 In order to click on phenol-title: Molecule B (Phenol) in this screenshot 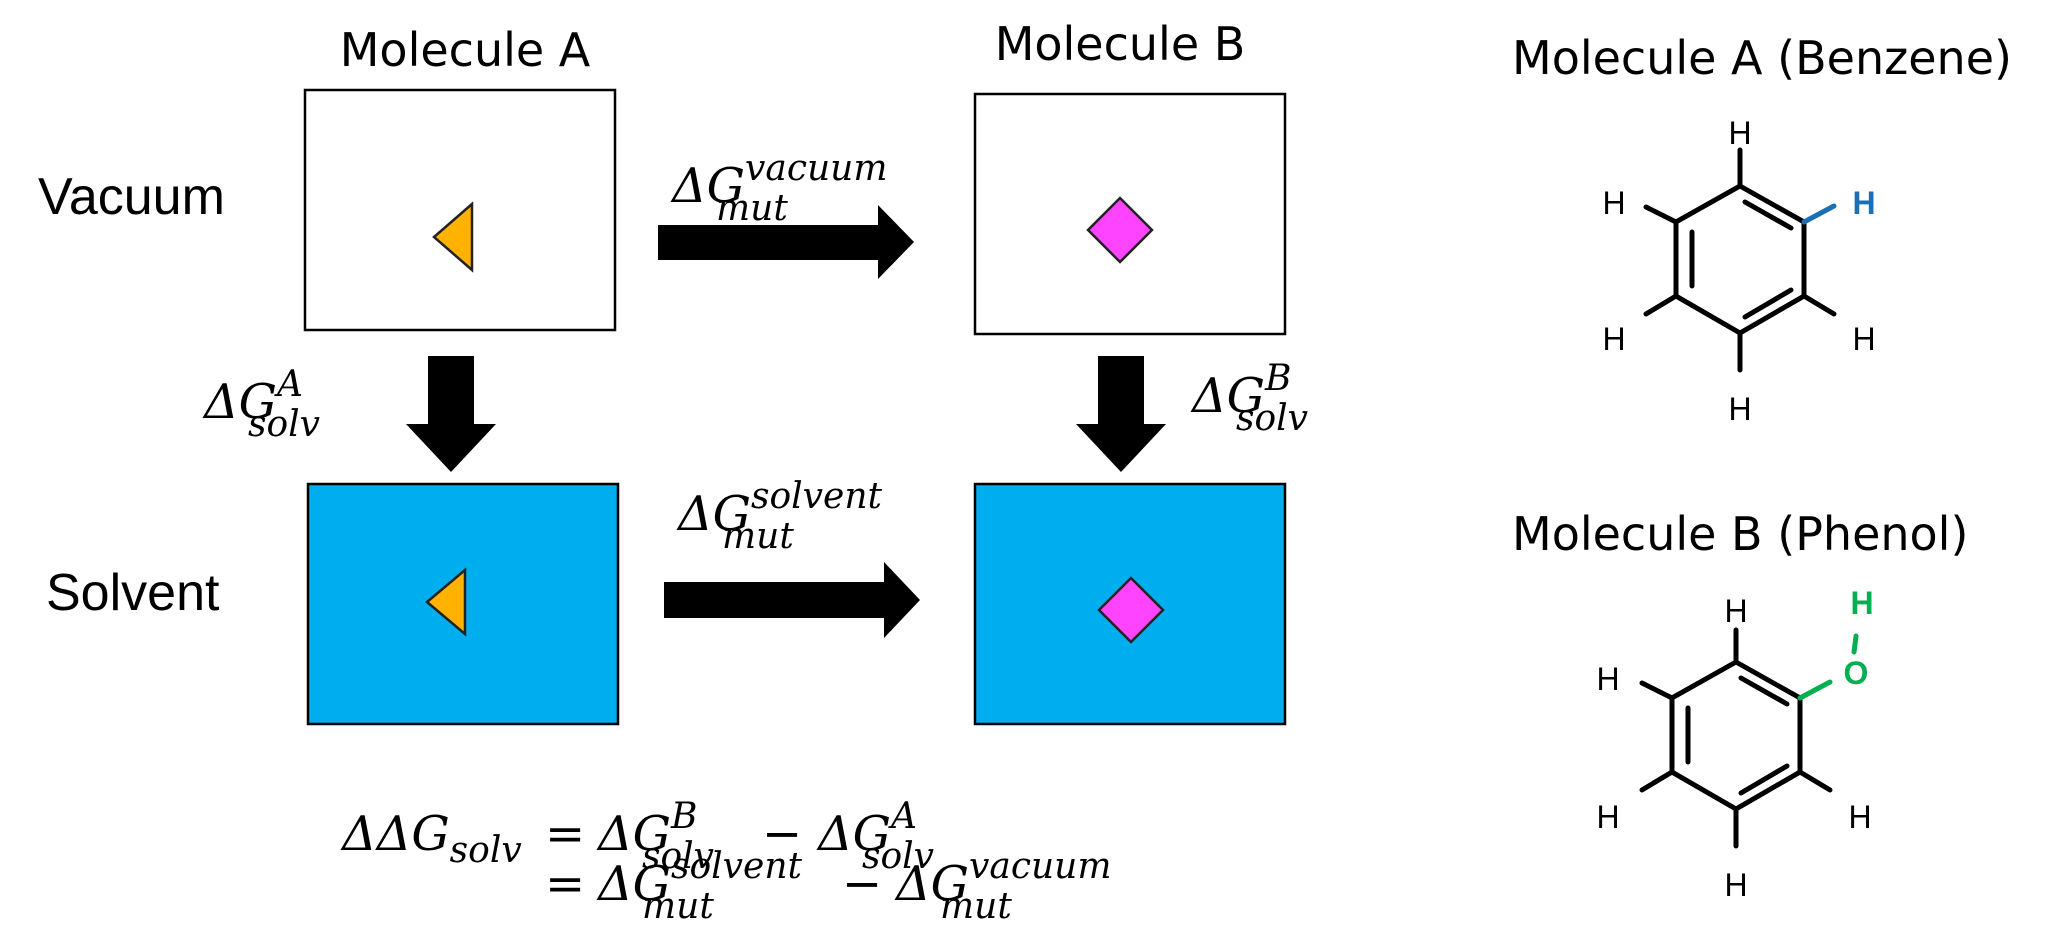, I will do `click(1740, 534)`.